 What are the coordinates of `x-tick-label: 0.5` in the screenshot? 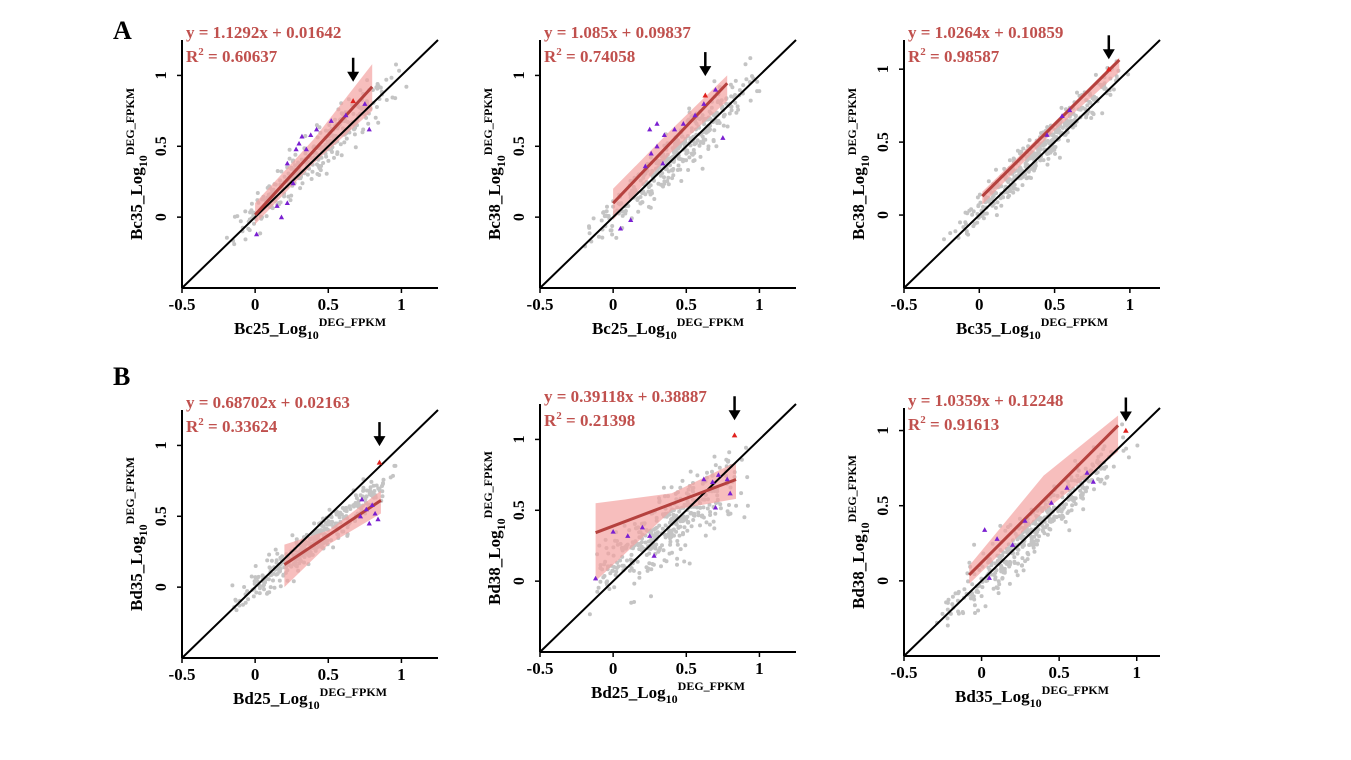 It's located at (686, 668).